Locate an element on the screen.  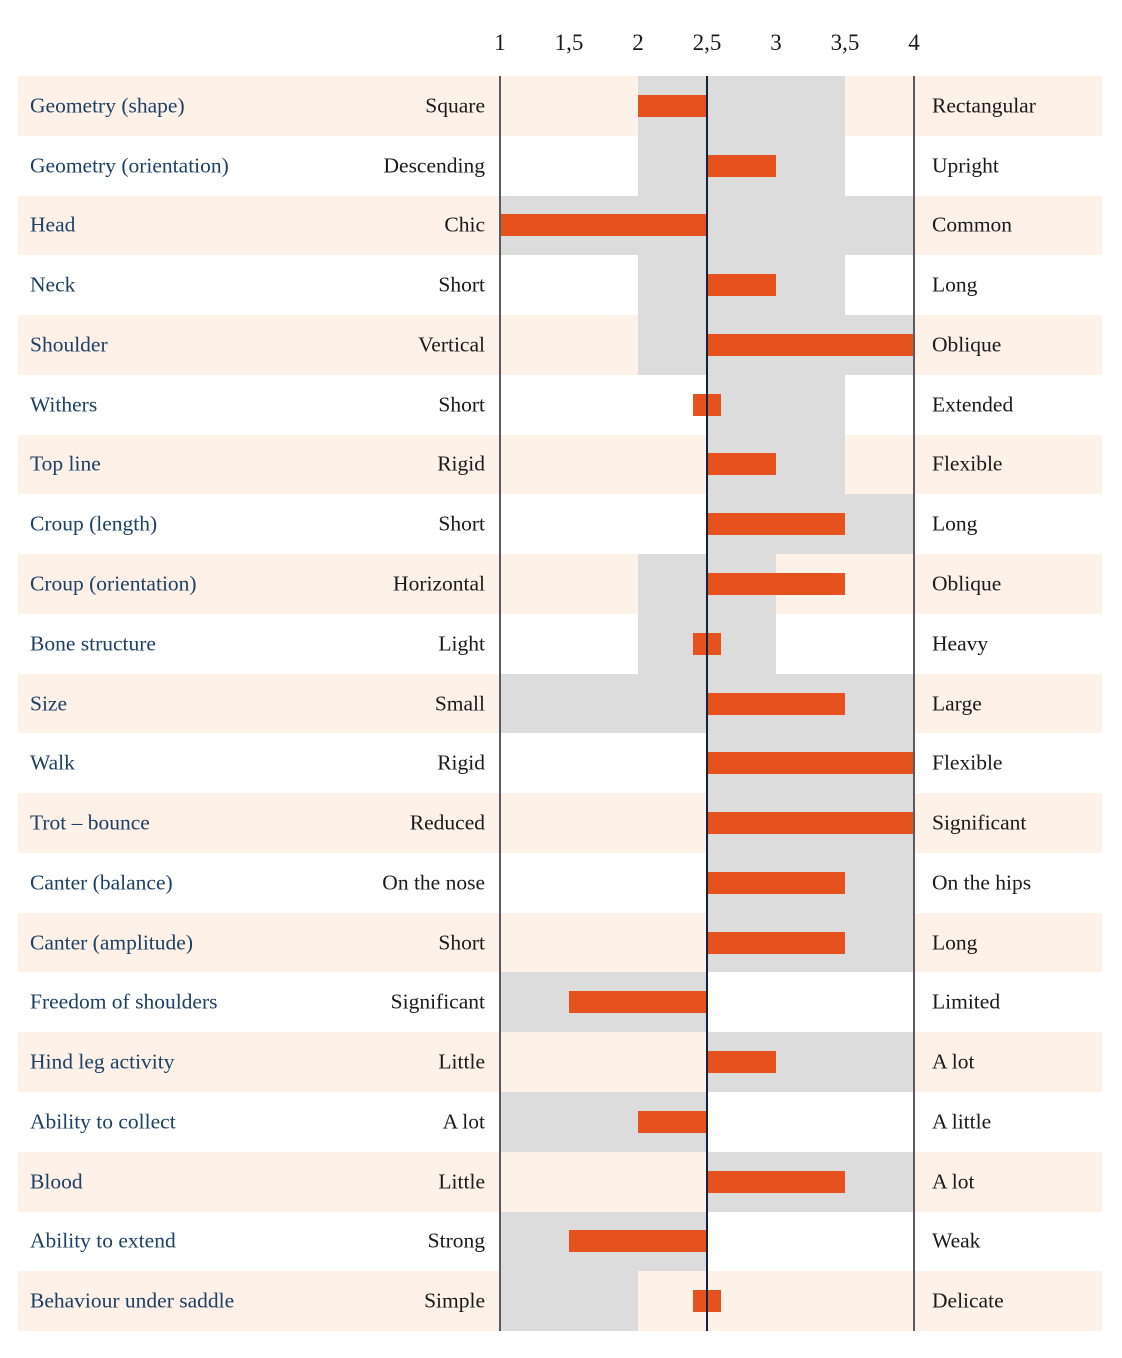
row-right-descriptor: Upright is located at coordinates (965, 165).